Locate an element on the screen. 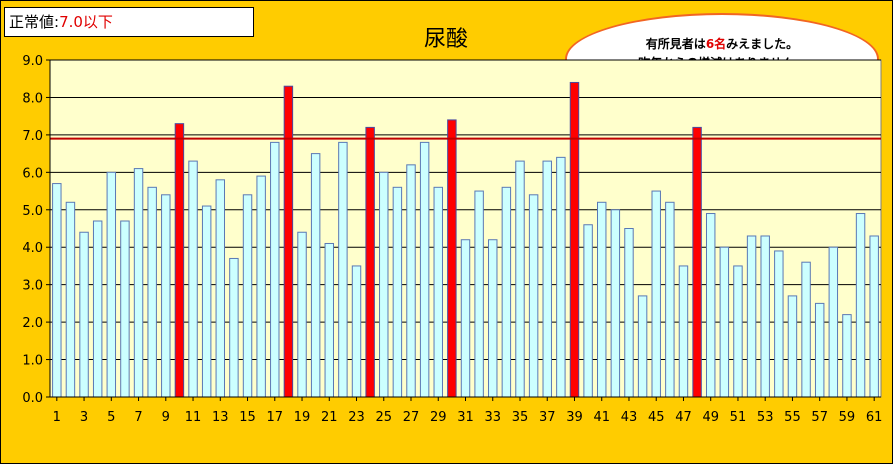  chart-title: 尿酸 is located at coordinates (445, 39).